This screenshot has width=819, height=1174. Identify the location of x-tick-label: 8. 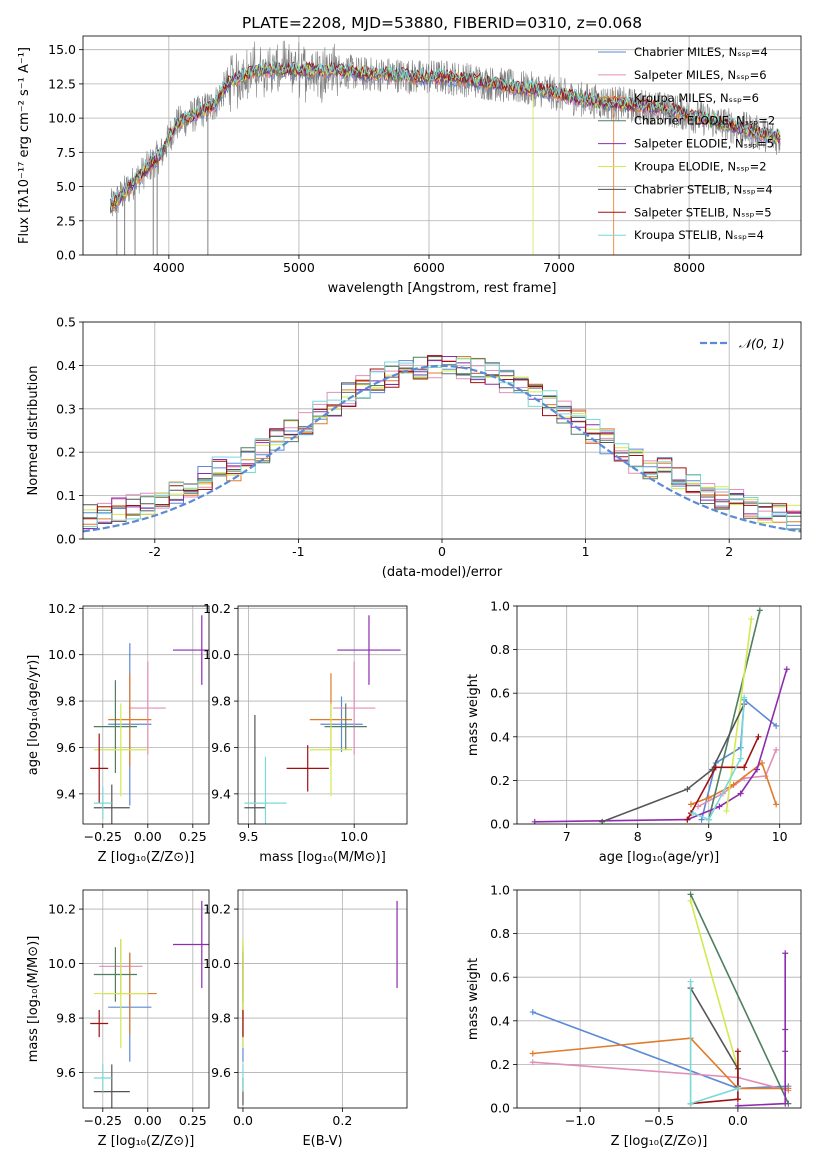
(638, 836).